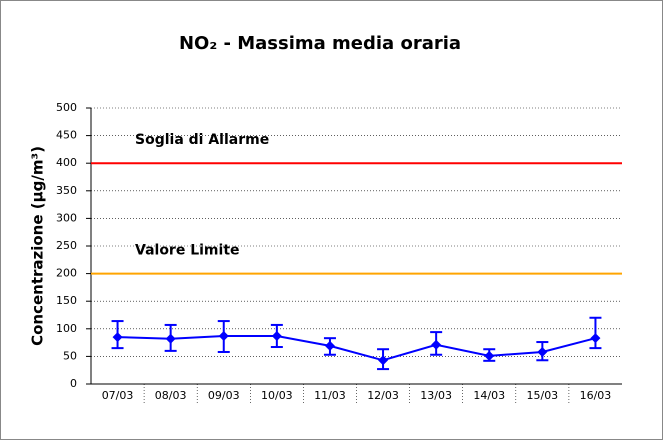  What do you see at coordinates (436, 395) in the screenshot?
I see `x-tick-label: 13/03` at bounding box center [436, 395].